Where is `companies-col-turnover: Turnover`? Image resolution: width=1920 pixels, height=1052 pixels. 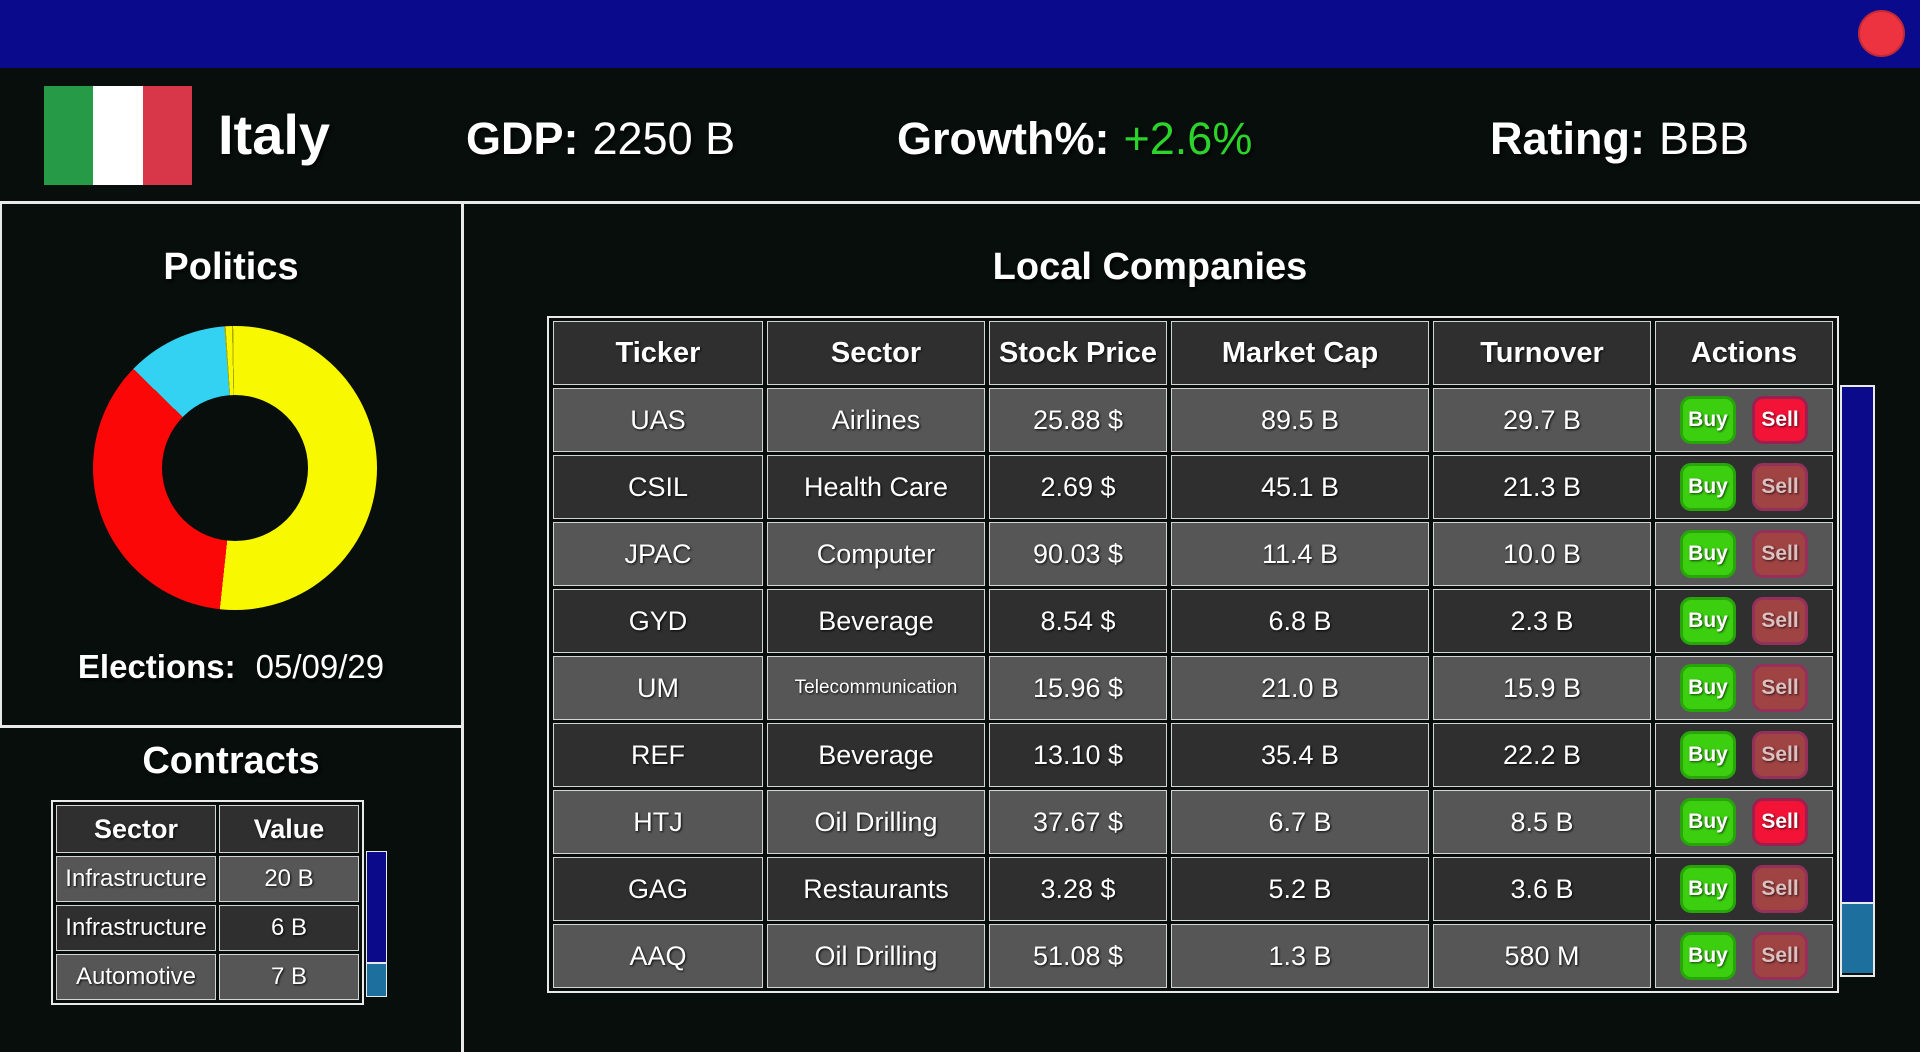 companies-col-turnover: Turnover is located at coordinates (1542, 353).